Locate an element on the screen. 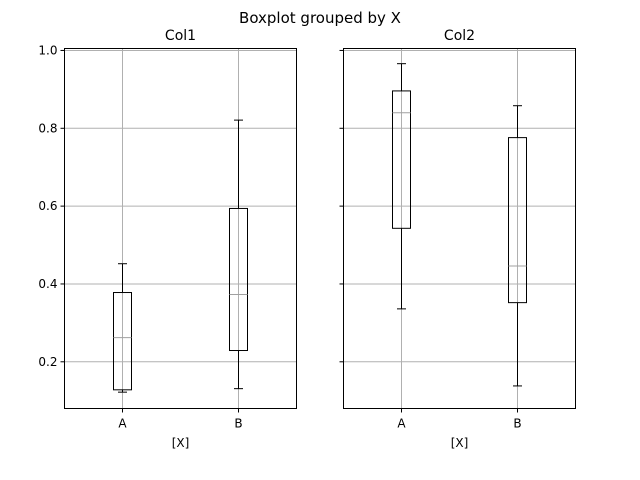 This screenshot has width=640, height=480. panel-title: Col2 is located at coordinates (459, 36).